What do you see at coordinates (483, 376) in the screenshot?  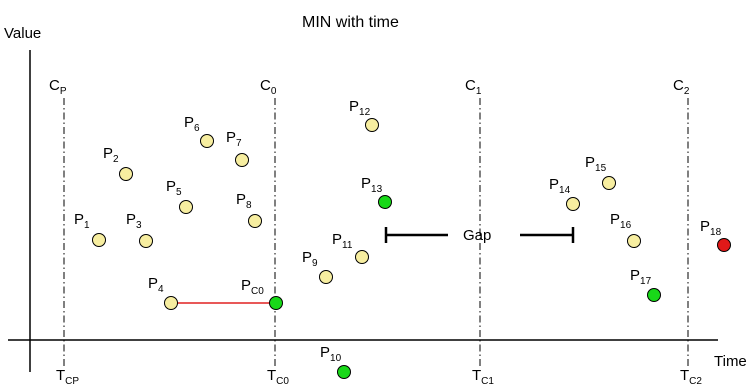 I see `time-label-tc1: TC1` at bounding box center [483, 376].